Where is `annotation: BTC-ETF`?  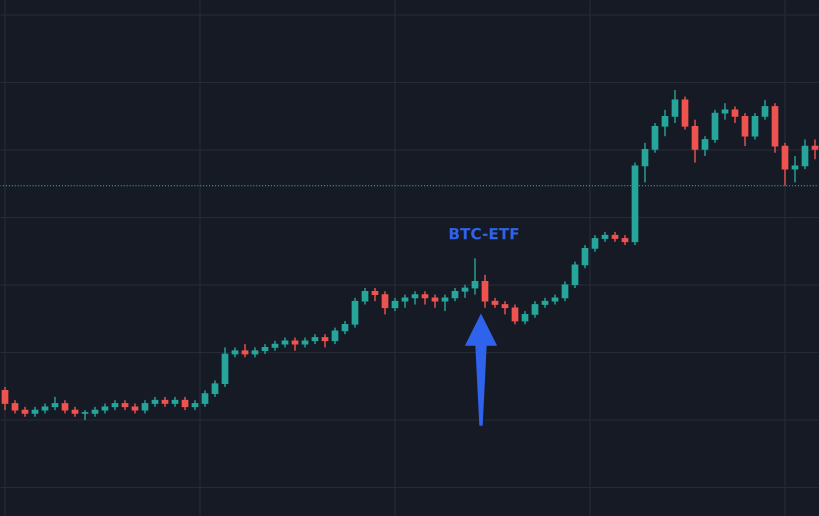
annotation: BTC-ETF is located at coordinates (484, 234).